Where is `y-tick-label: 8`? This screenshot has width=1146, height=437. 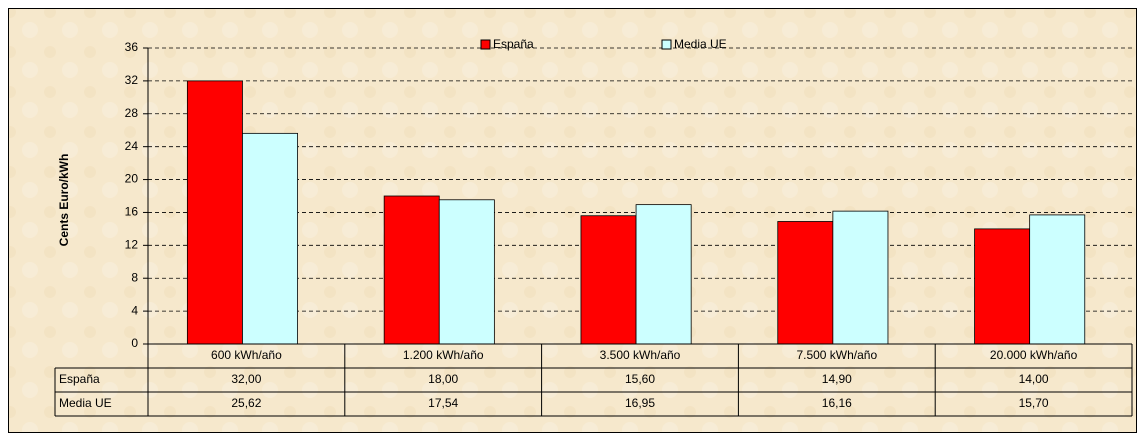
y-tick-label: 8 is located at coordinates (134, 277).